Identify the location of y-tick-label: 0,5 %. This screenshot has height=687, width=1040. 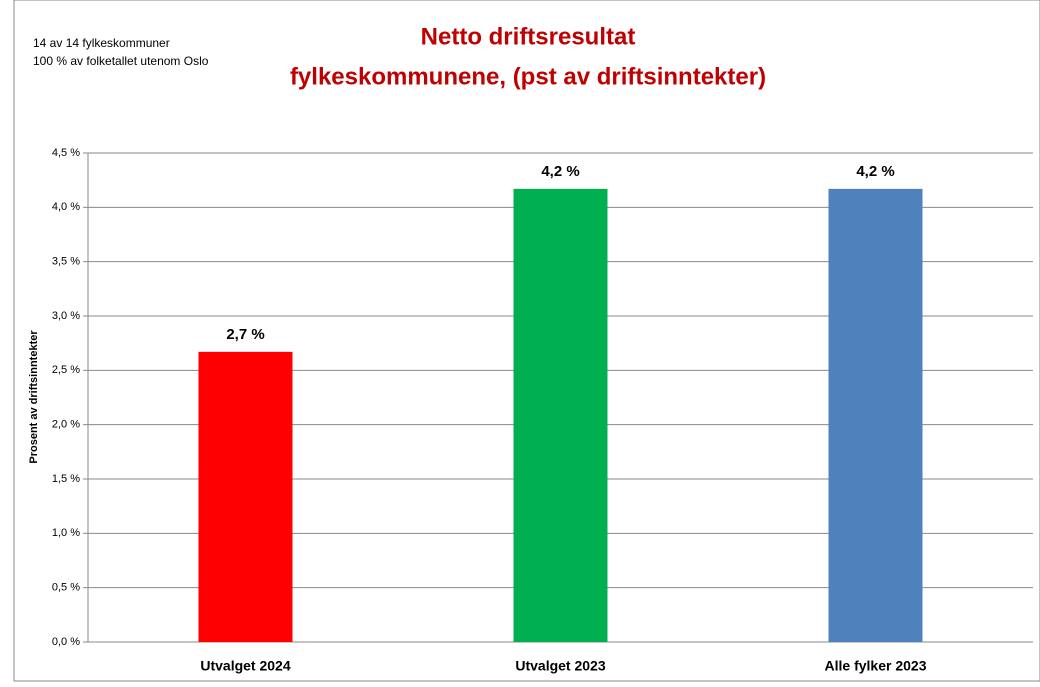
(66, 588).